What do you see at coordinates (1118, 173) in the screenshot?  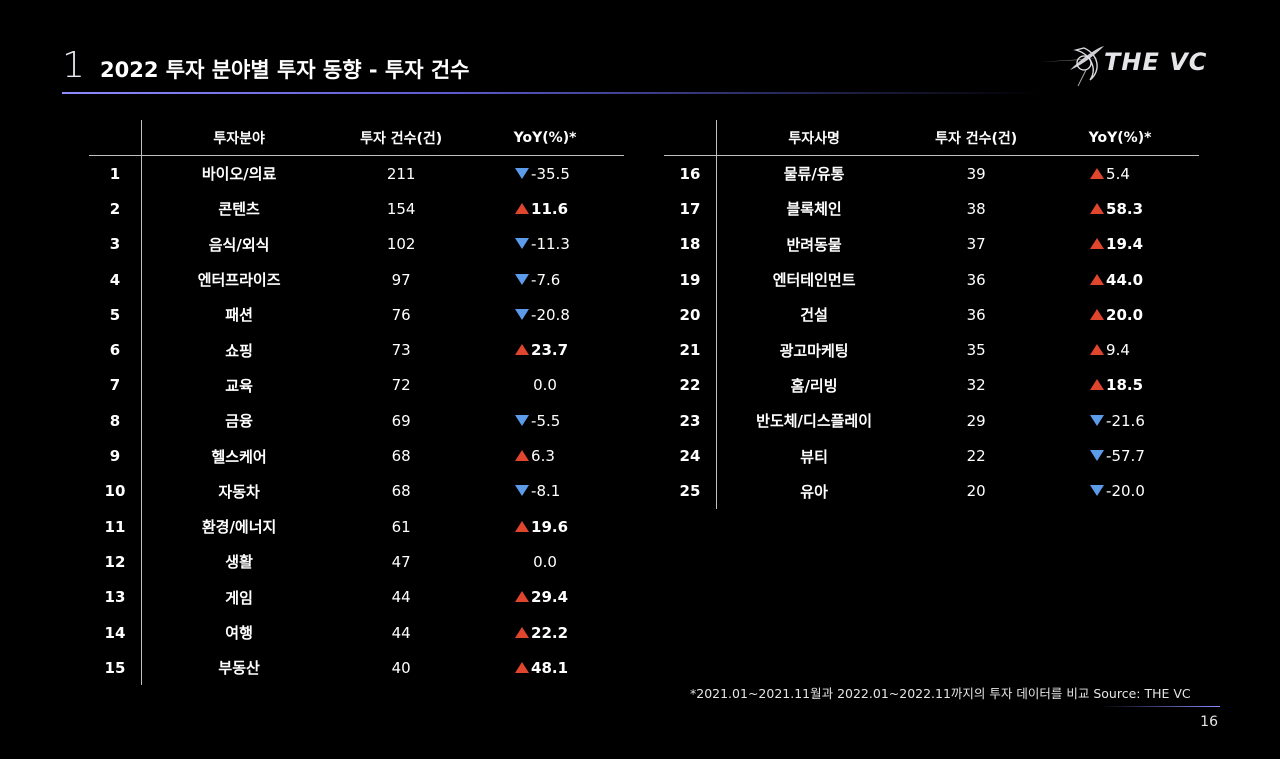 I see `yoy-value: 5.4` at bounding box center [1118, 173].